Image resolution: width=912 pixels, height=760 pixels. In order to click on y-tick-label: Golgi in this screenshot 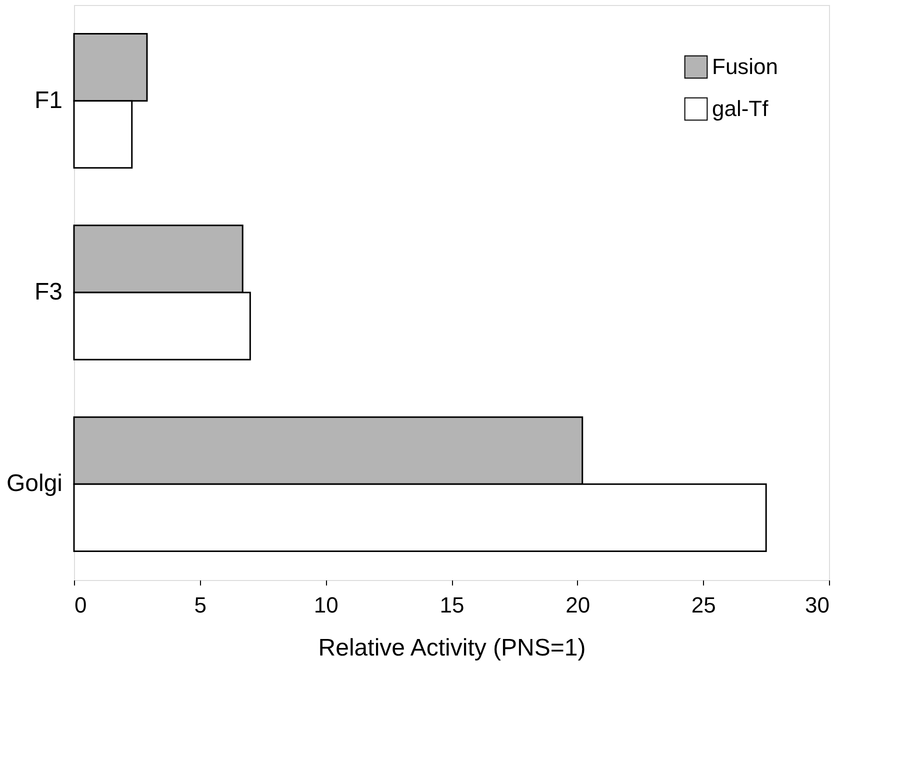, I will do `click(34, 484)`.